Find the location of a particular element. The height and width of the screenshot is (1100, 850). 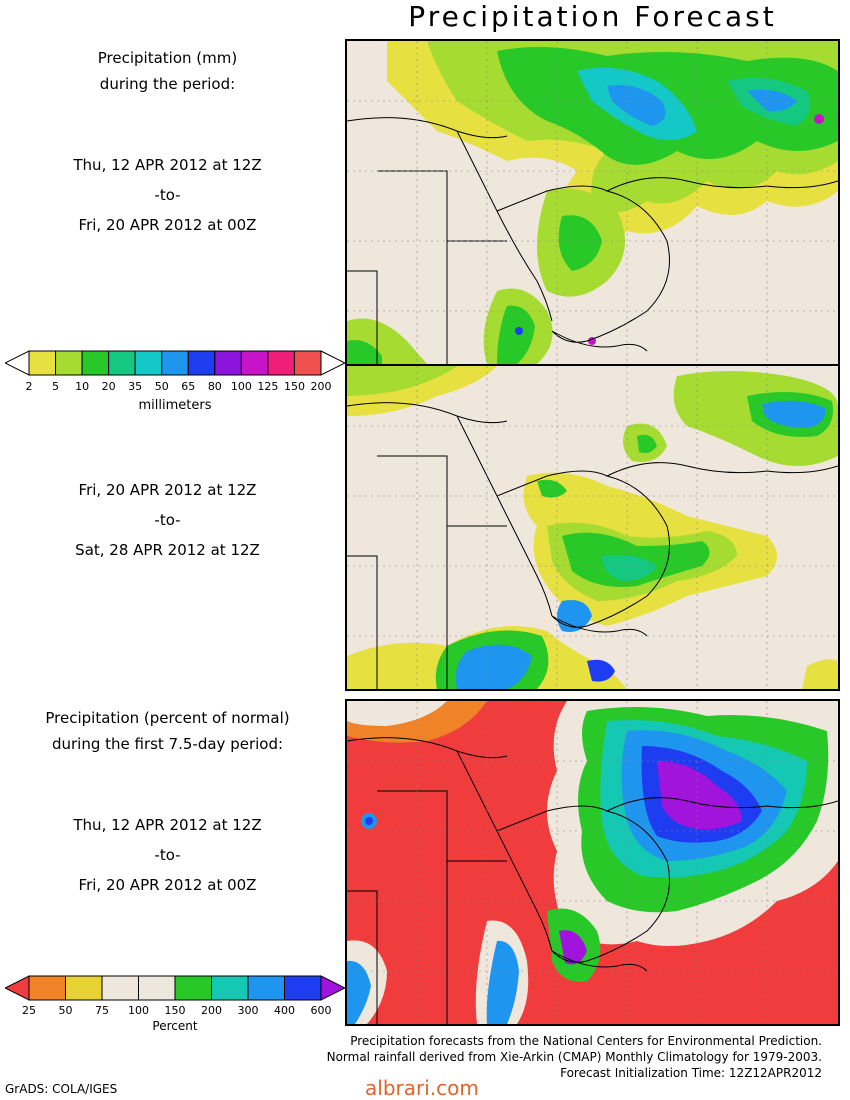

panel1-separator: -to- is located at coordinates (167, 195).